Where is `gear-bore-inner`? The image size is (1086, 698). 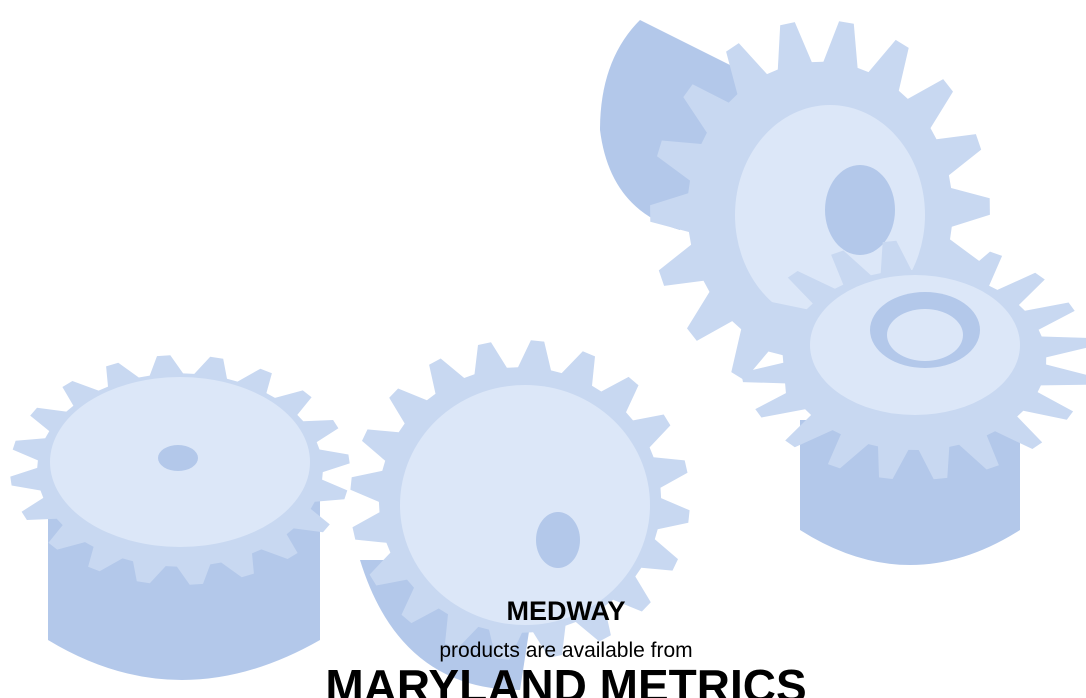 gear-bore-inner is located at coordinates (925, 335).